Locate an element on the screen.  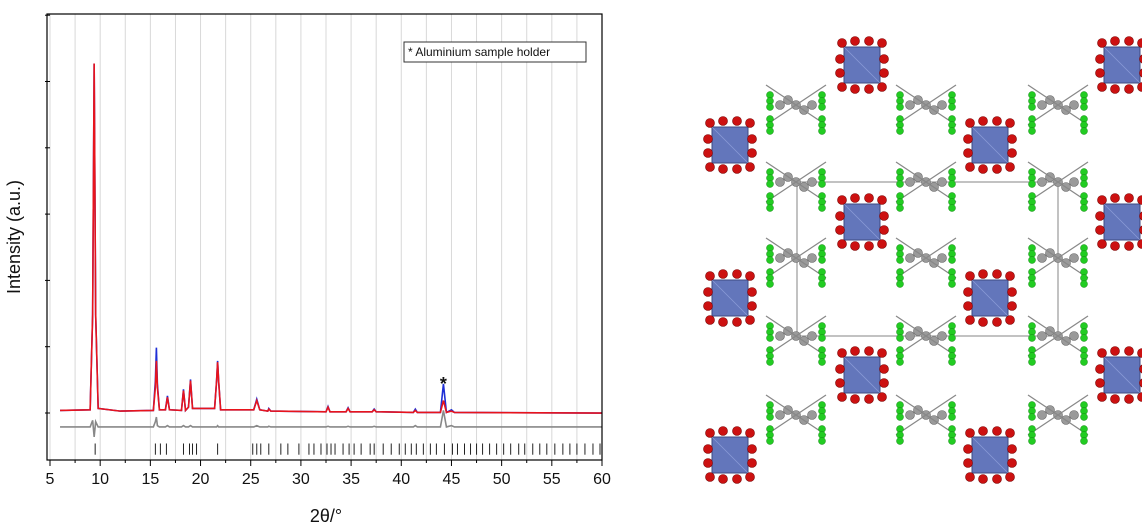
series-line is located at coordinates (331, 423).